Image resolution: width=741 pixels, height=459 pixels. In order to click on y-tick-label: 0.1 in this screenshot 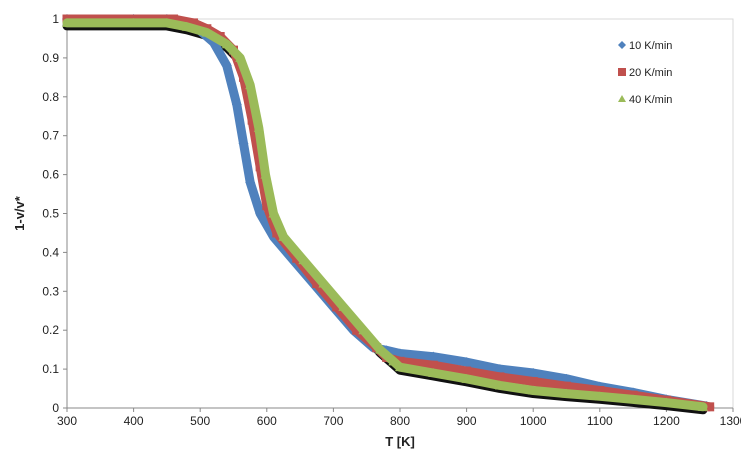, I will do `click(50, 369)`.